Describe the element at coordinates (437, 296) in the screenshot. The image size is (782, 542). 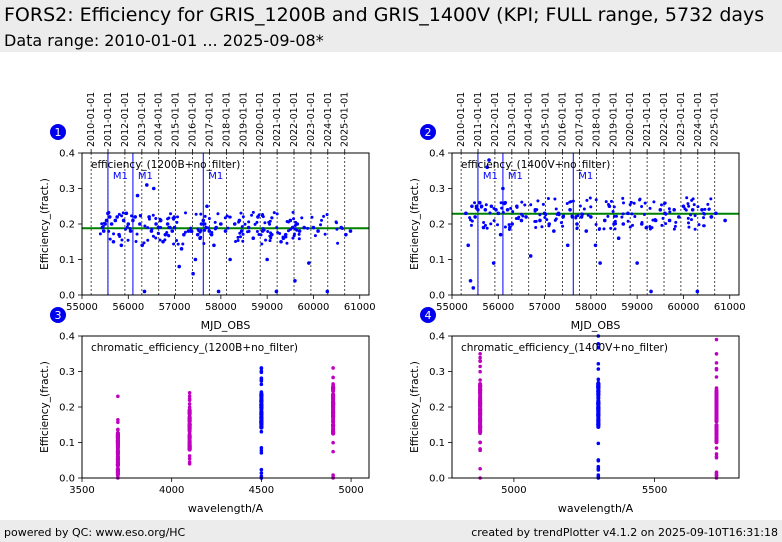
I see `y-tick-label: 0.0` at that location.